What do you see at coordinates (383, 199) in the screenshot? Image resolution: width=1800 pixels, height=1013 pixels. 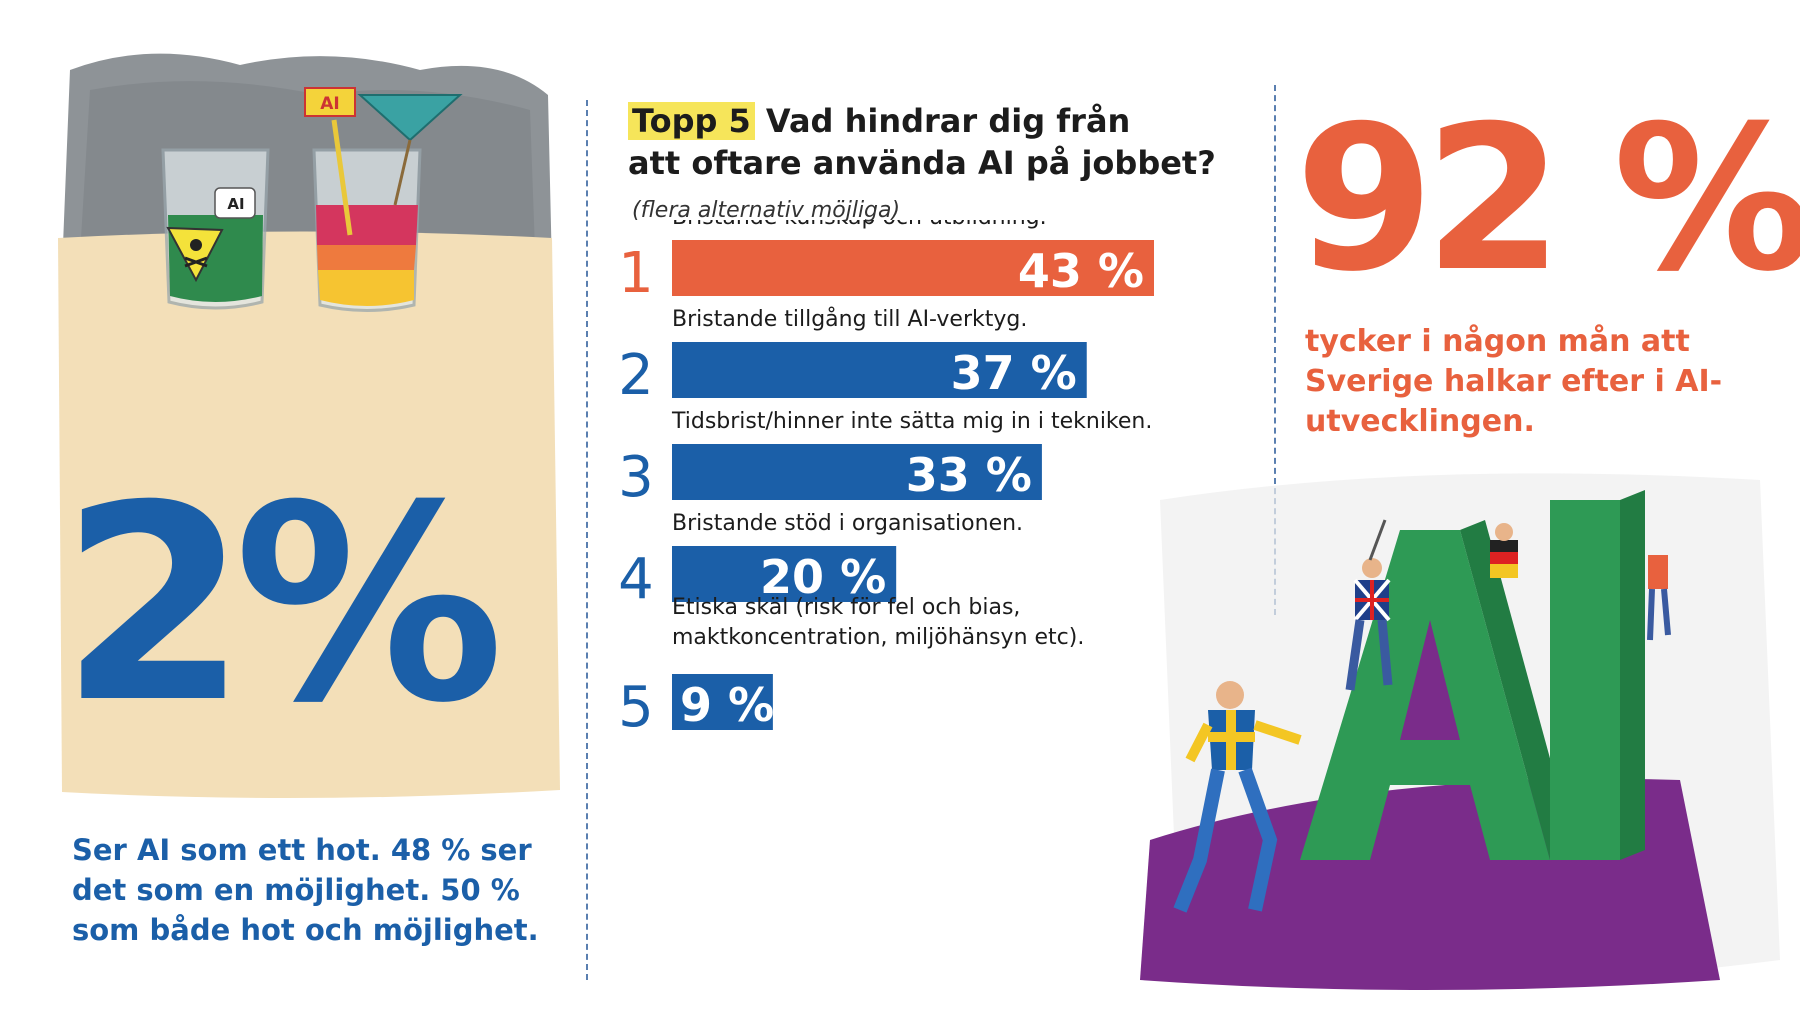 I see `cocktail-glass-icon` at bounding box center [383, 199].